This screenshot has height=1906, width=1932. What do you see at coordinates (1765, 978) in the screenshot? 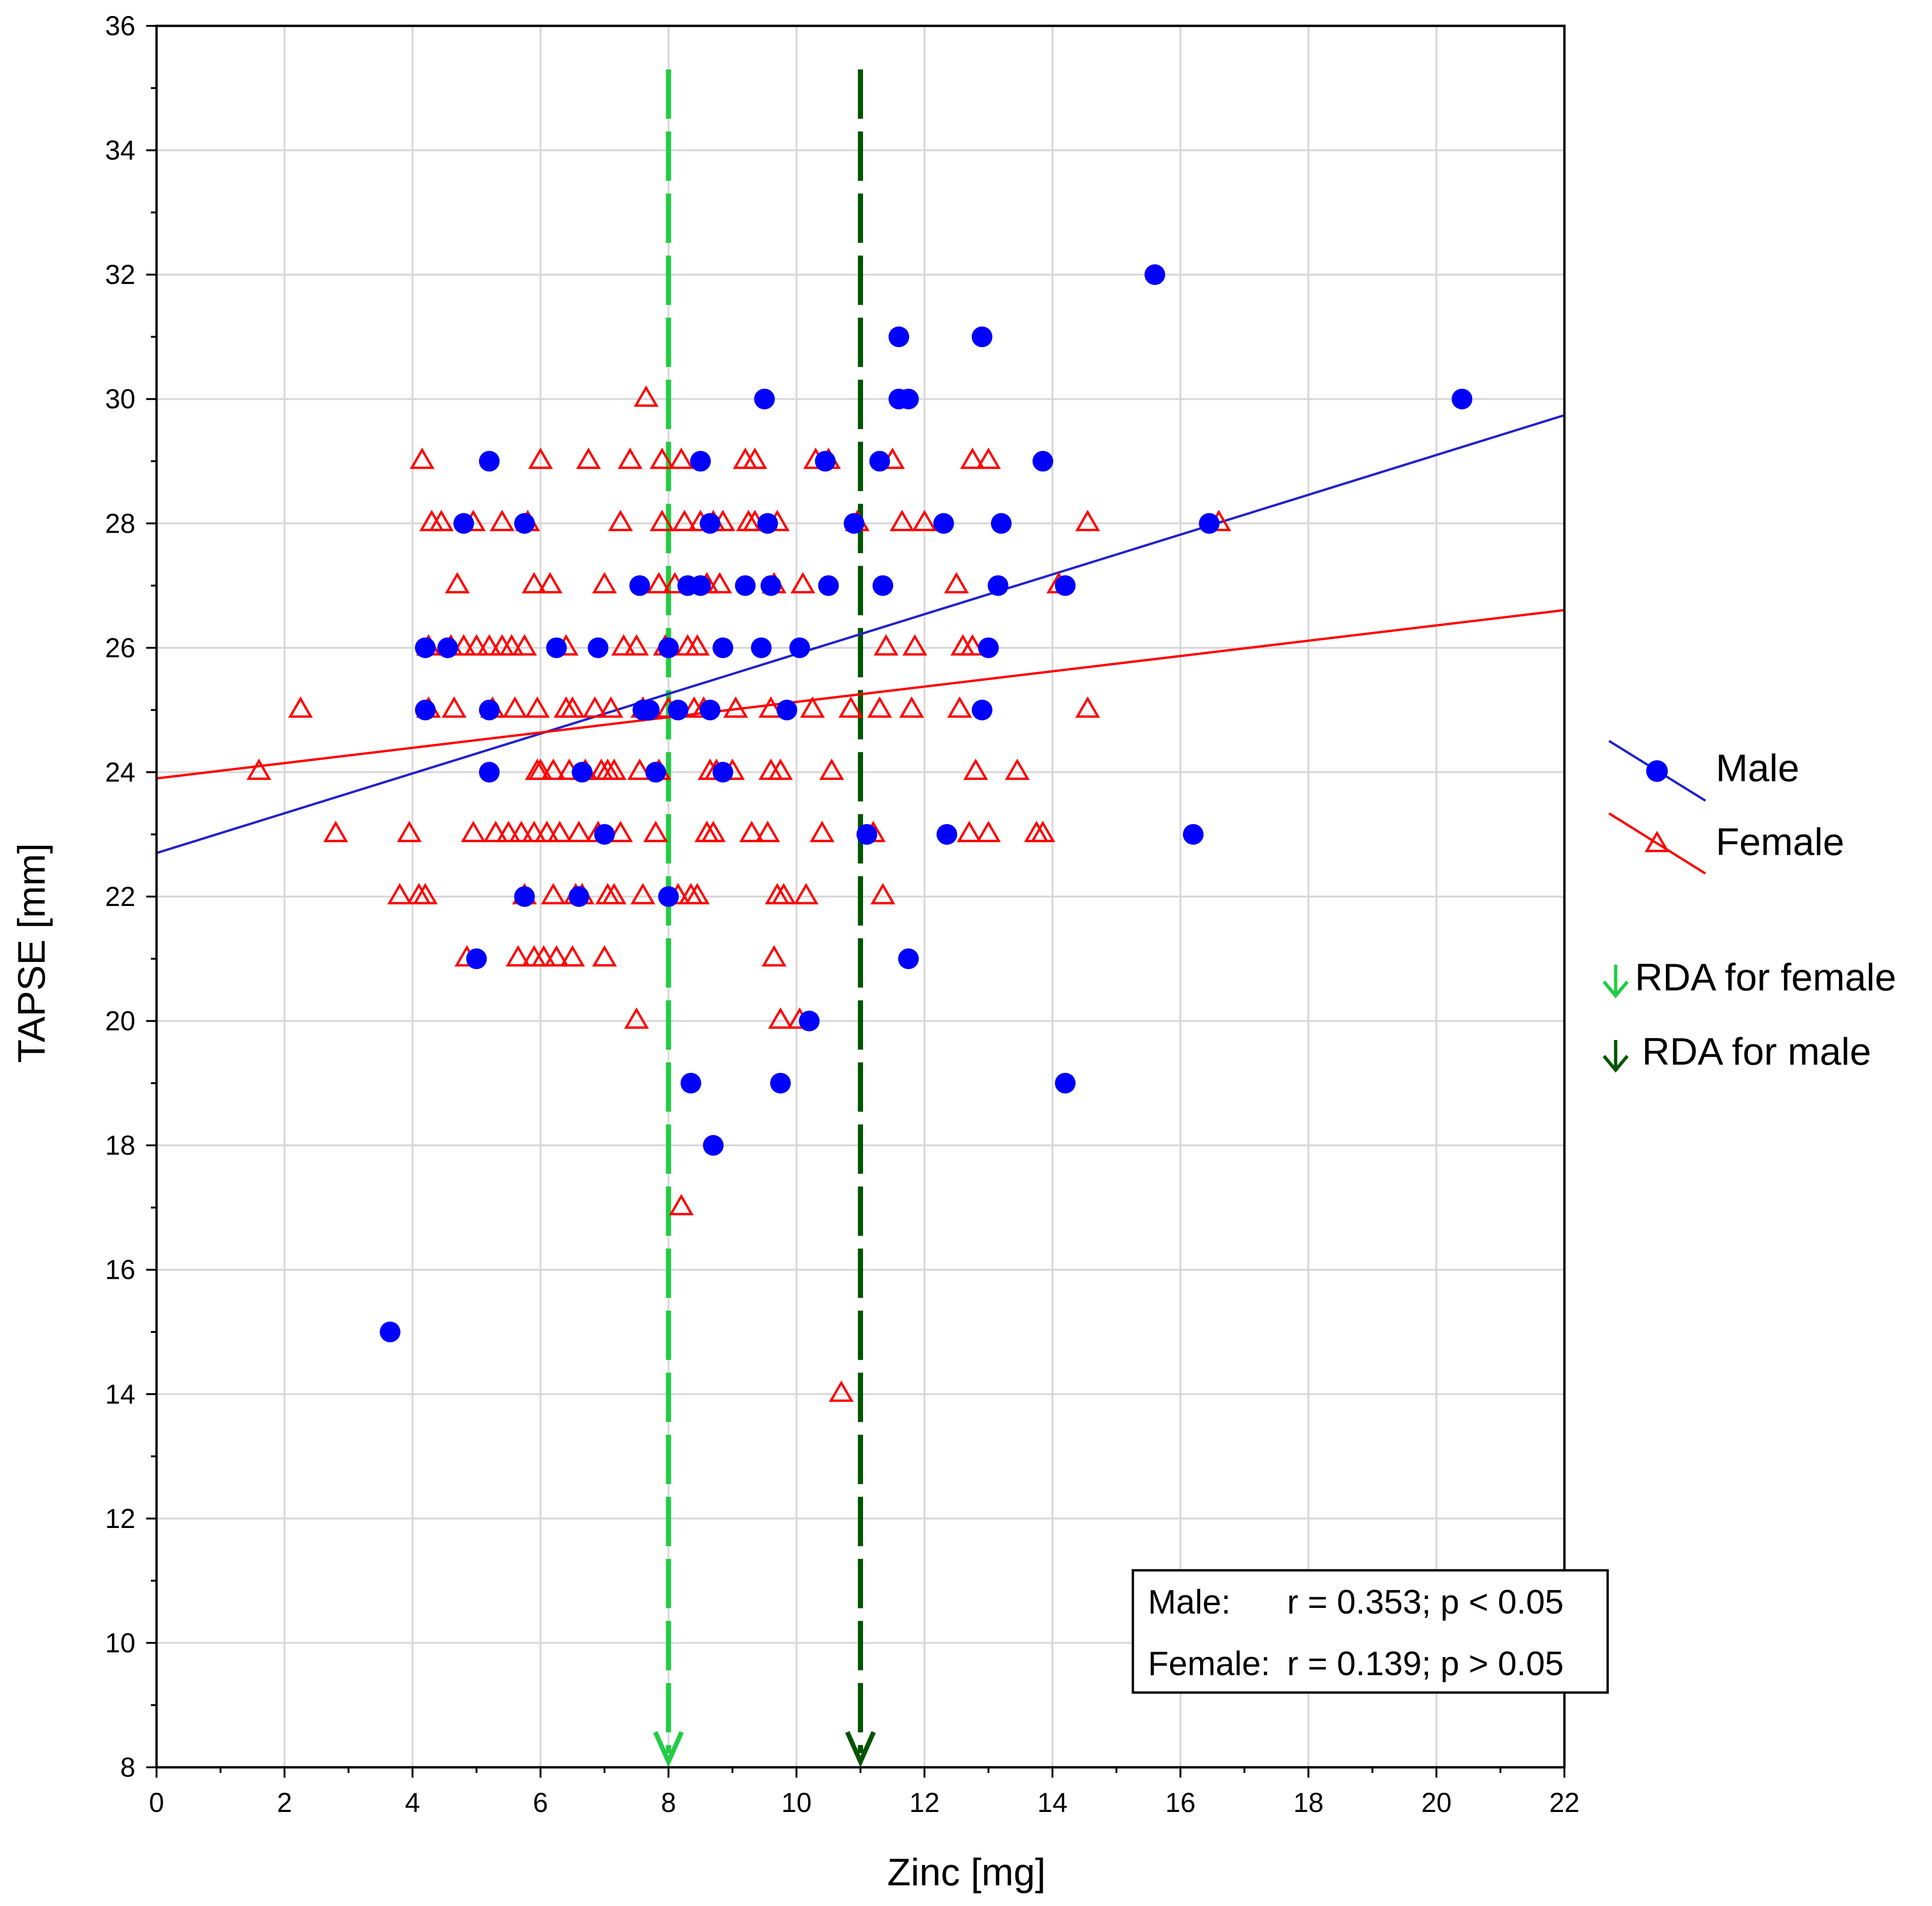
I see `legend-rda-female-label: RDA for female` at bounding box center [1765, 978].